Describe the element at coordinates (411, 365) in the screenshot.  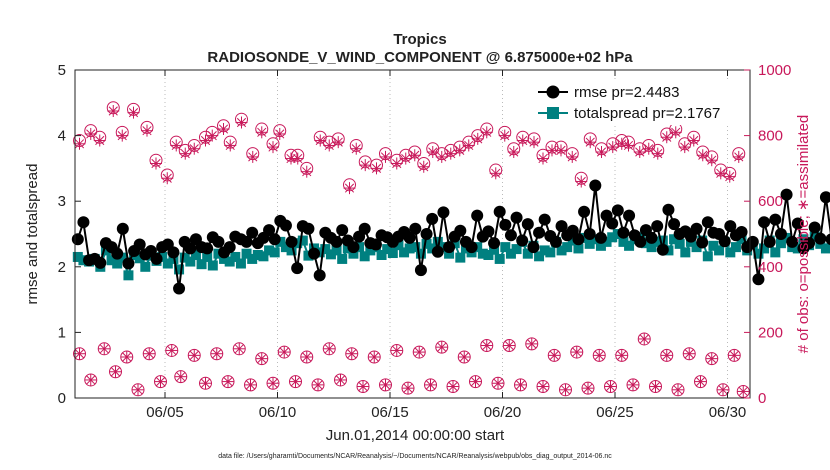
I see `series-obs-assimilated-lower-` at that location.